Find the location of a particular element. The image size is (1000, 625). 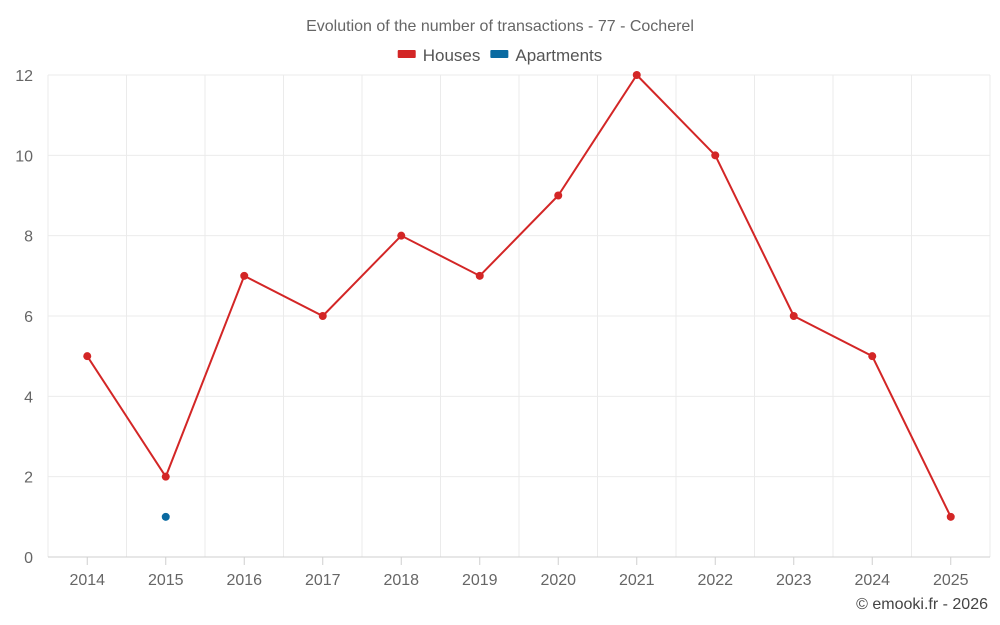

x-tick-label: 2023 is located at coordinates (794, 580).